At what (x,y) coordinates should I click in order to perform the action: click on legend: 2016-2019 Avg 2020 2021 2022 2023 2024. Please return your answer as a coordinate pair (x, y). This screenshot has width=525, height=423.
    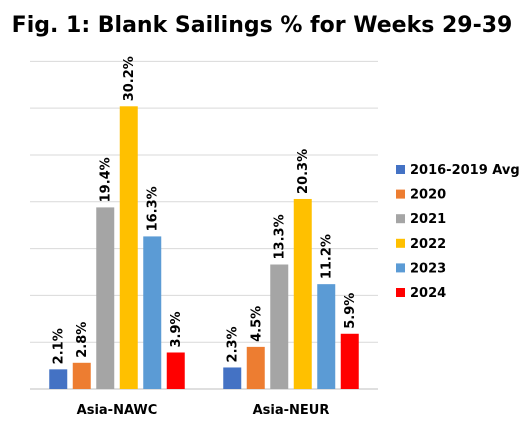
    Looking at the image, I should click on (458, 232).